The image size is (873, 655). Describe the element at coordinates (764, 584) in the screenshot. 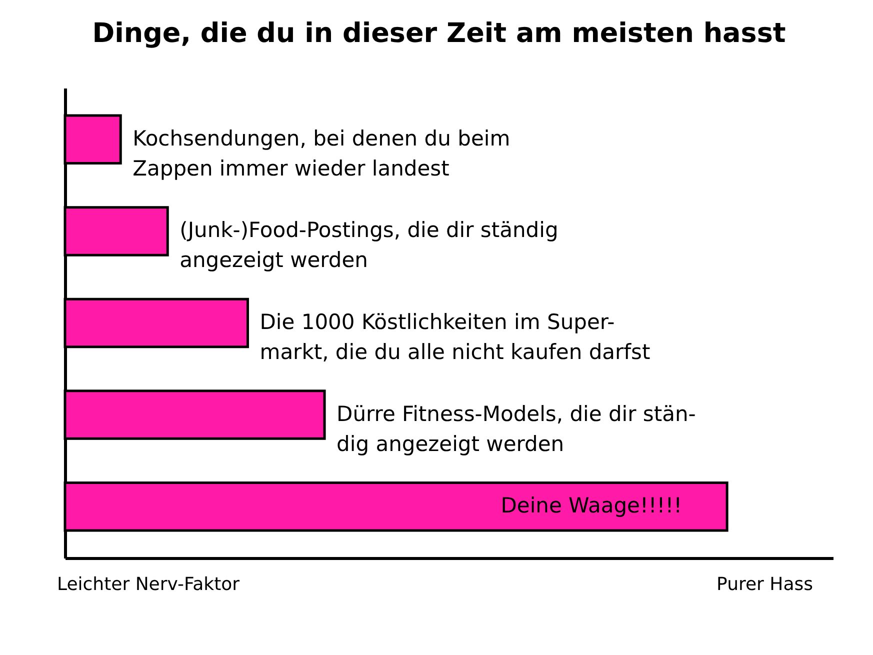

I see `text: Purer Hass` at that location.